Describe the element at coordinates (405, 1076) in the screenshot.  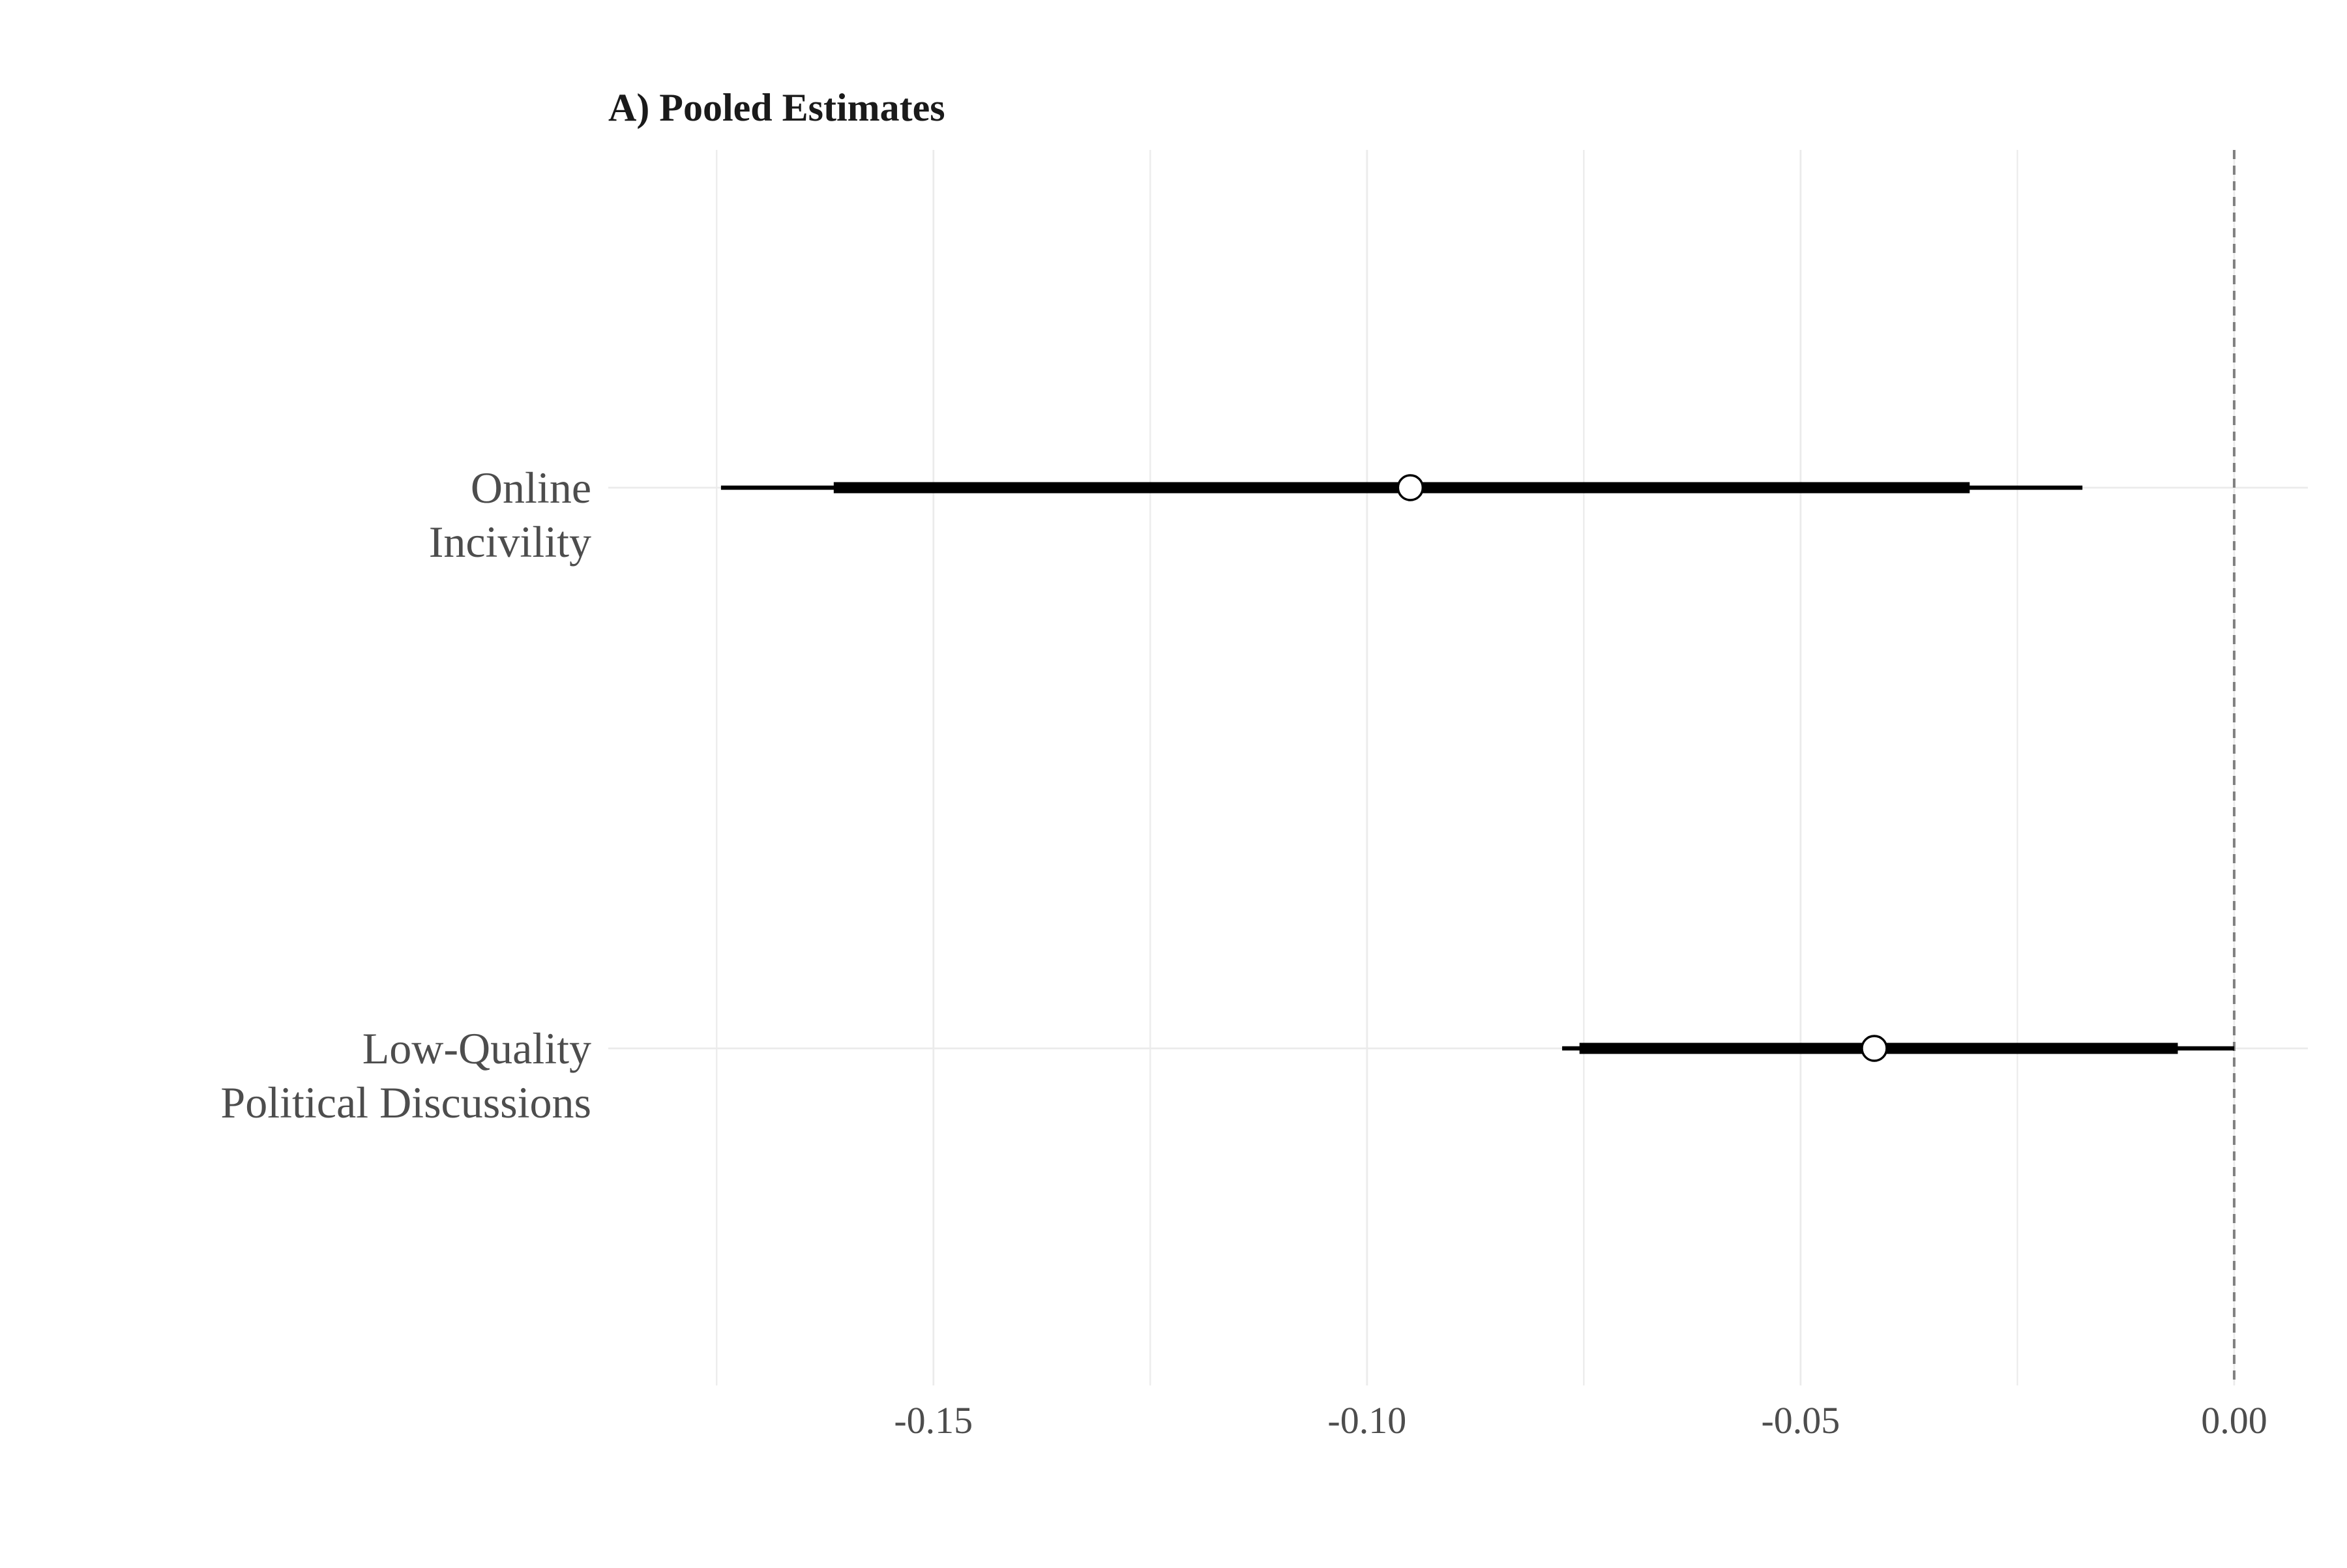
I see `y-axis-label-1: Low-Quality Political Discussions` at that location.